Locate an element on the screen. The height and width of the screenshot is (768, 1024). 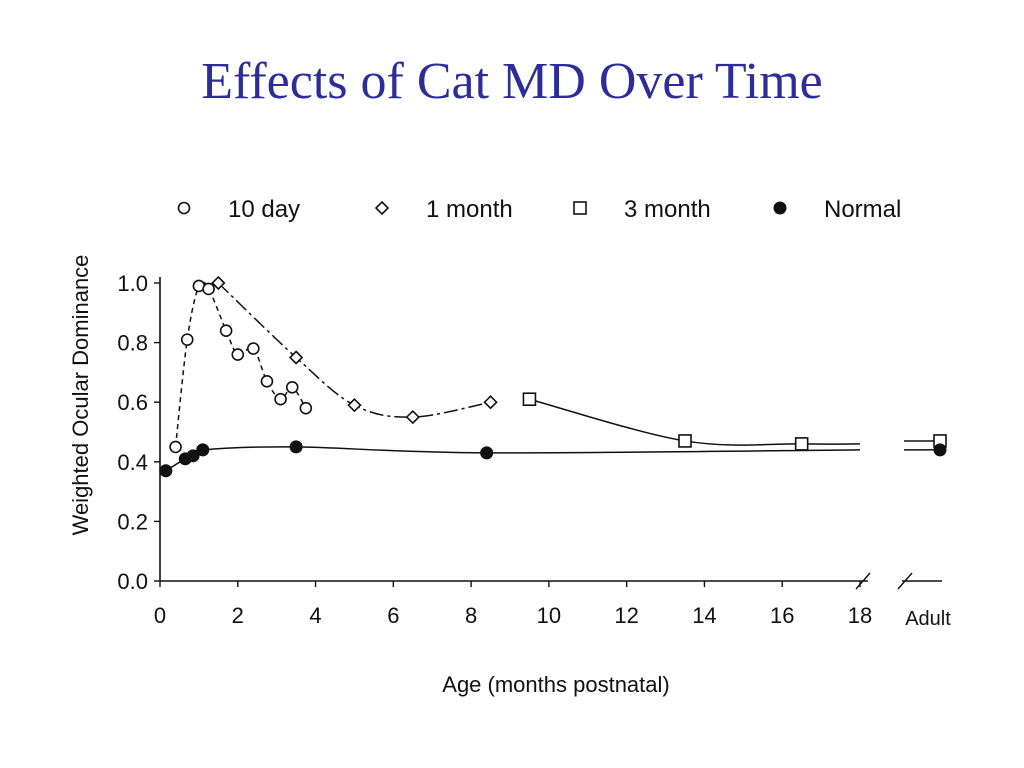
y-tick-label: 0.6 is located at coordinates (132, 402).